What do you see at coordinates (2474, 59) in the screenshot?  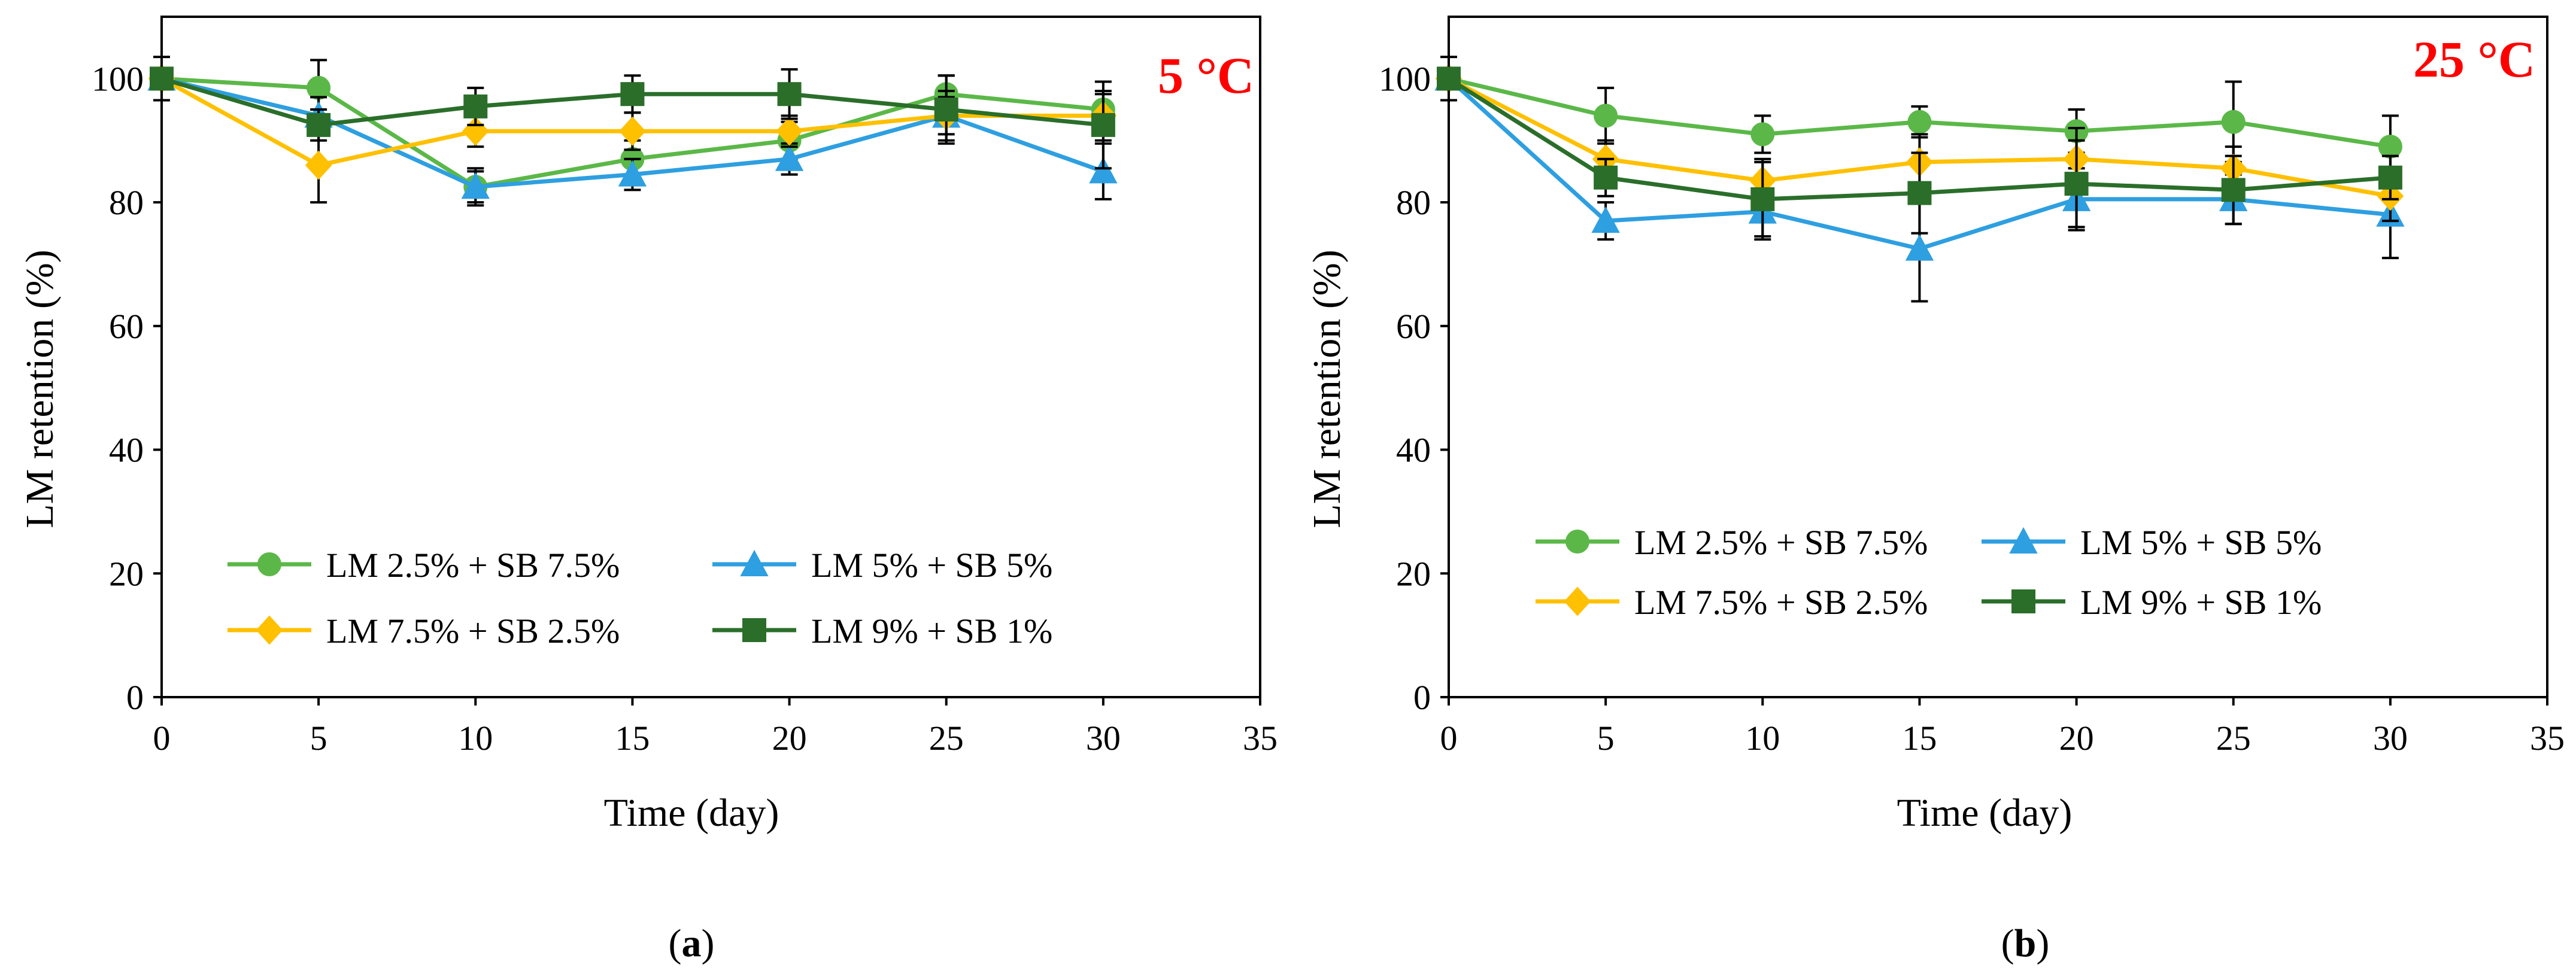 I see `temperature-label: 25 °C` at bounding box center [2474, 59].